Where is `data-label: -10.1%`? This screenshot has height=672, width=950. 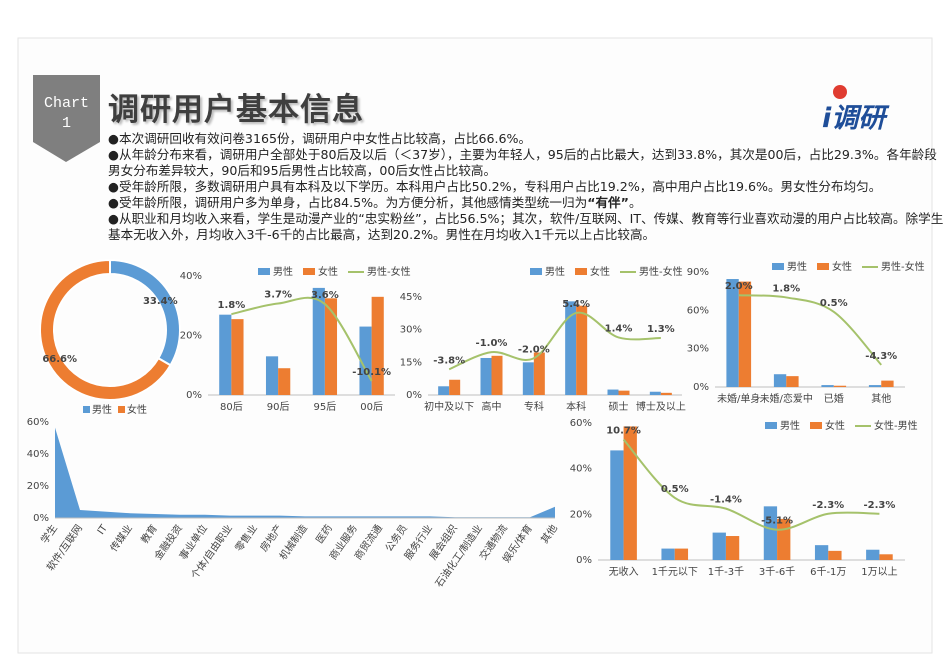
data-label: -10.1% is located at coordinates (371, 372).